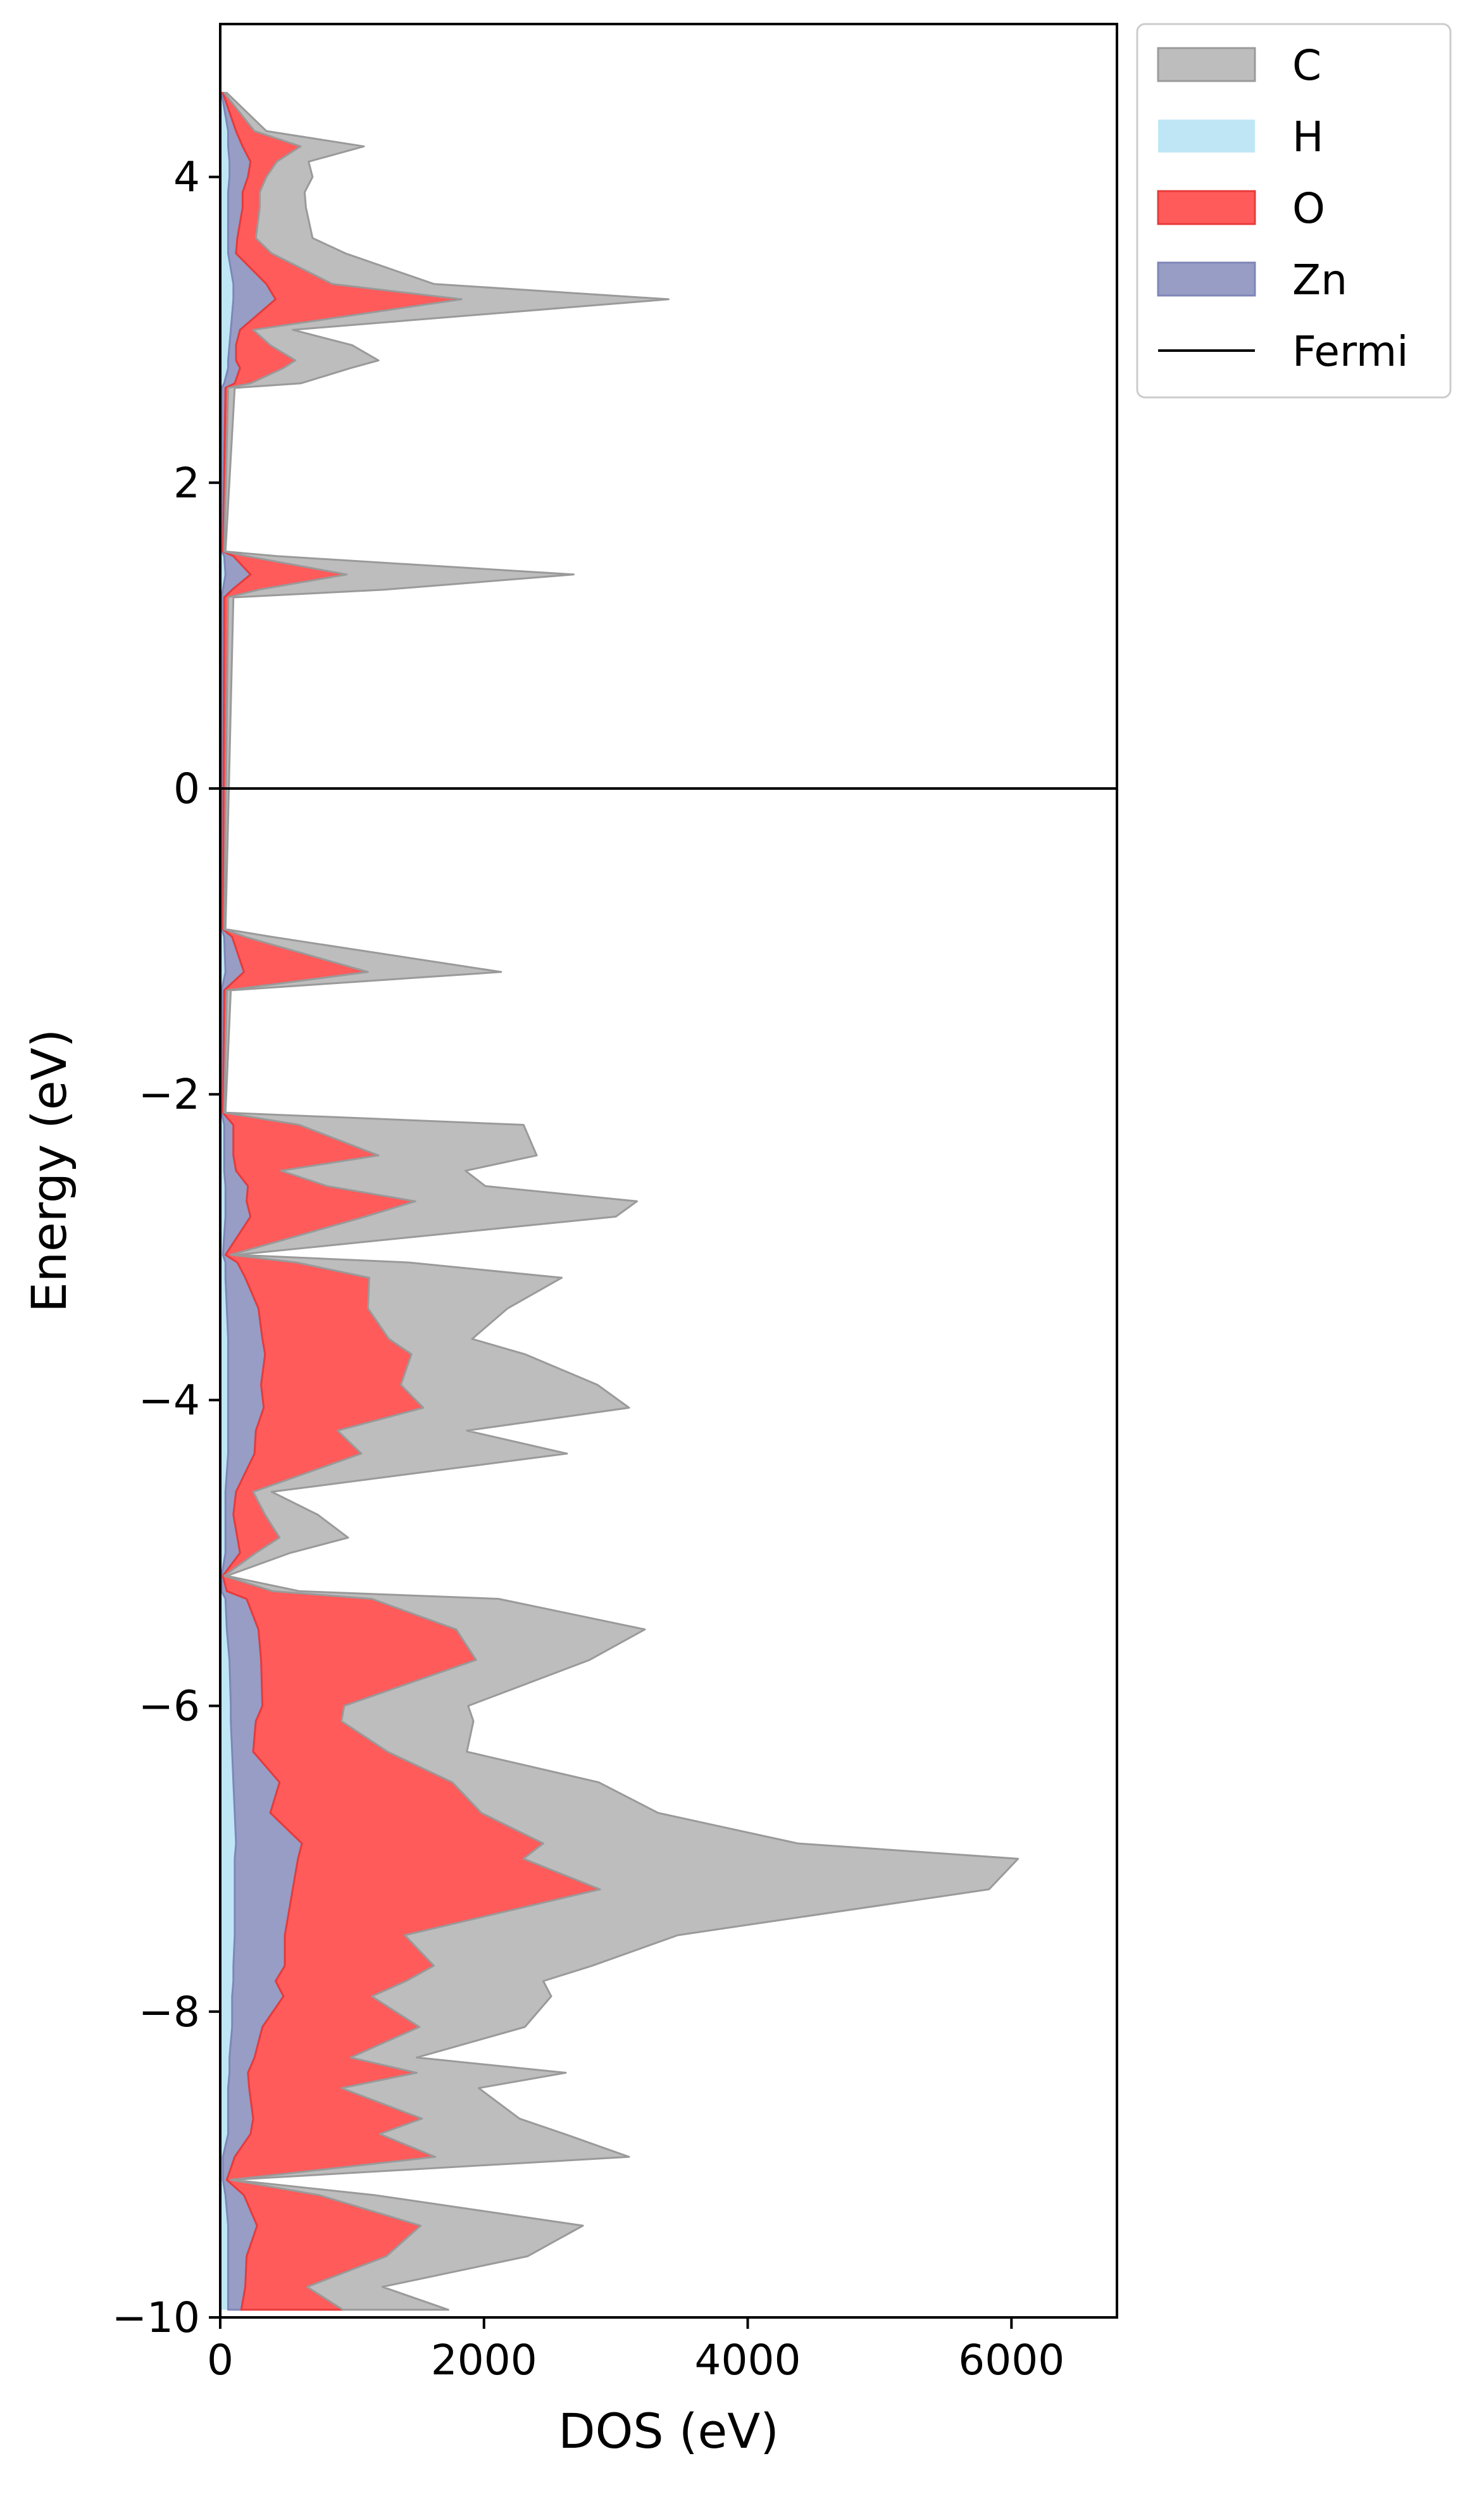 Image resolution: width=1484 pixels, height=2506 pixels. I want to click on legend-h-label: H, so click(1308, 137).